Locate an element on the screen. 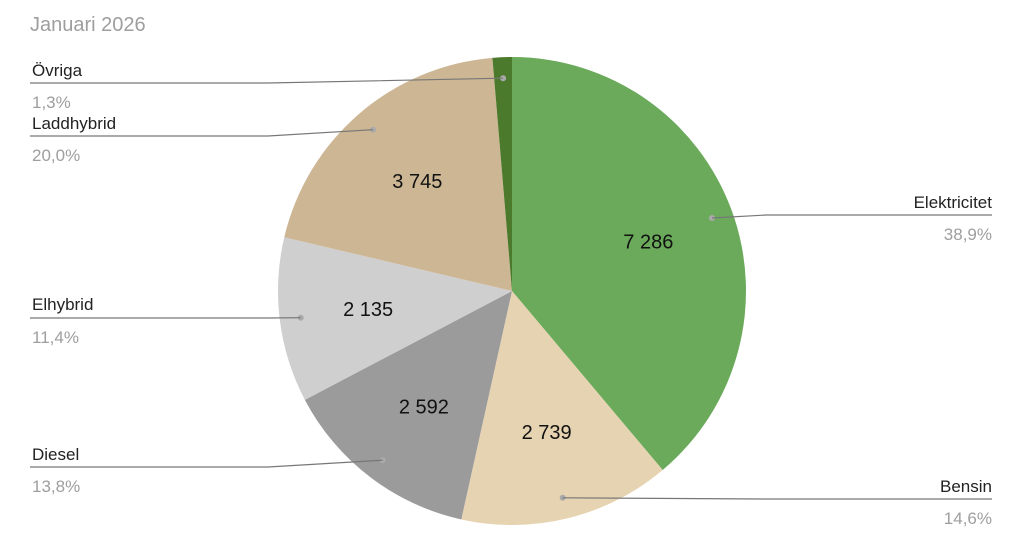  slice-laddhybrid is located at coordinates (398, 174).